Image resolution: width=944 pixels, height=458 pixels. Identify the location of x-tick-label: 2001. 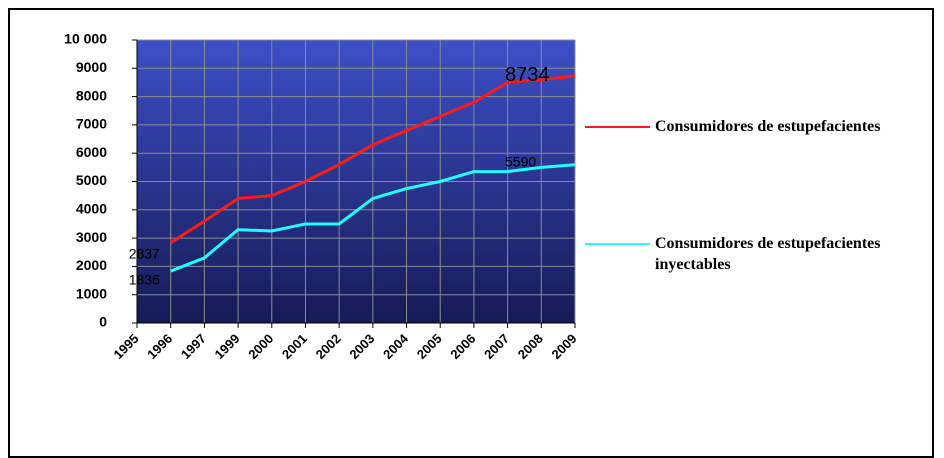
(294, 346).